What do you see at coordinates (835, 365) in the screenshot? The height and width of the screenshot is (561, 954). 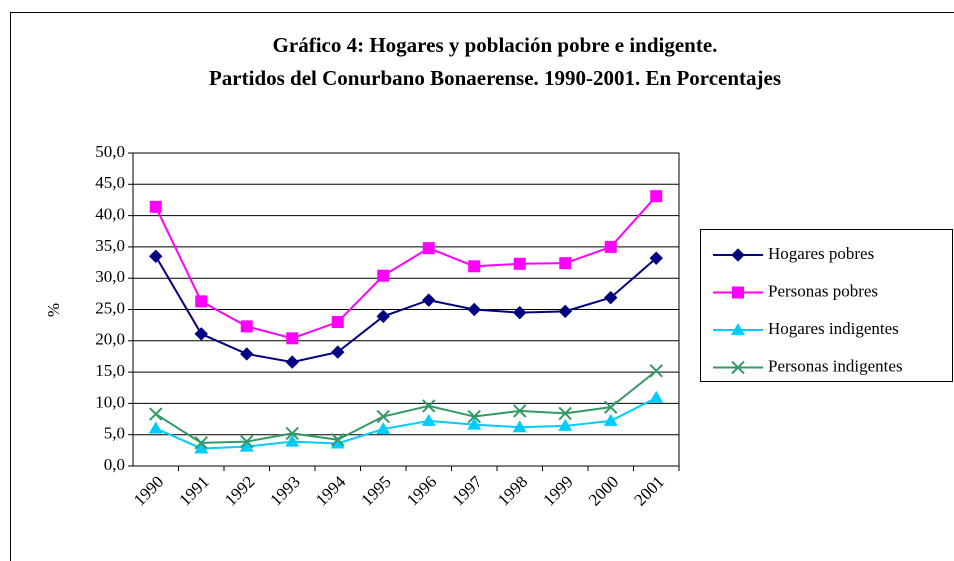 I see `legend-label: Personas indigentes` at bounding box center [835, 365].